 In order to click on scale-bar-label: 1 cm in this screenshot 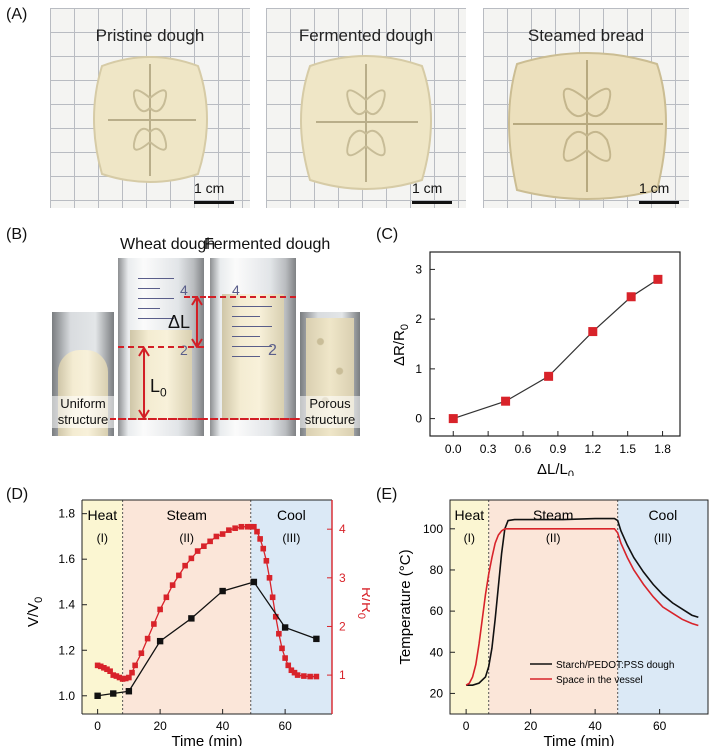, I will do `click(209, 188)`.